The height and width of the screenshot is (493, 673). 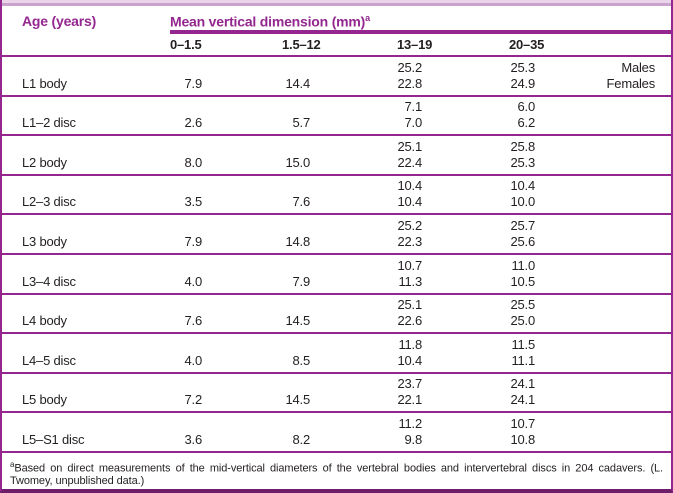 What do you see at coordinates (44, 241) in the screenshot?
I see `row-label: L3 body` at bounding box center [44, 241].